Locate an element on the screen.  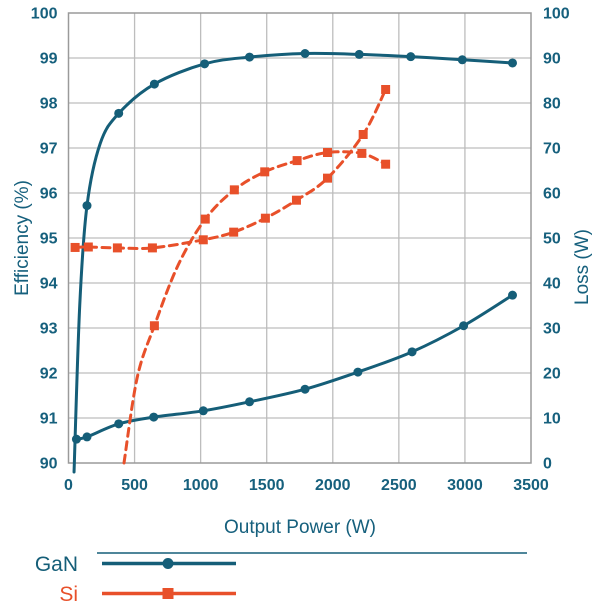
left-tick-label: 98 is located at coordinates (49, 104).